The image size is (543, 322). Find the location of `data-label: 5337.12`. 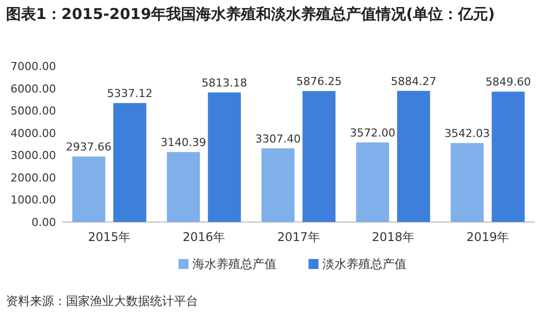

data-label: 5337.12 is located at coordinates (130, 93).